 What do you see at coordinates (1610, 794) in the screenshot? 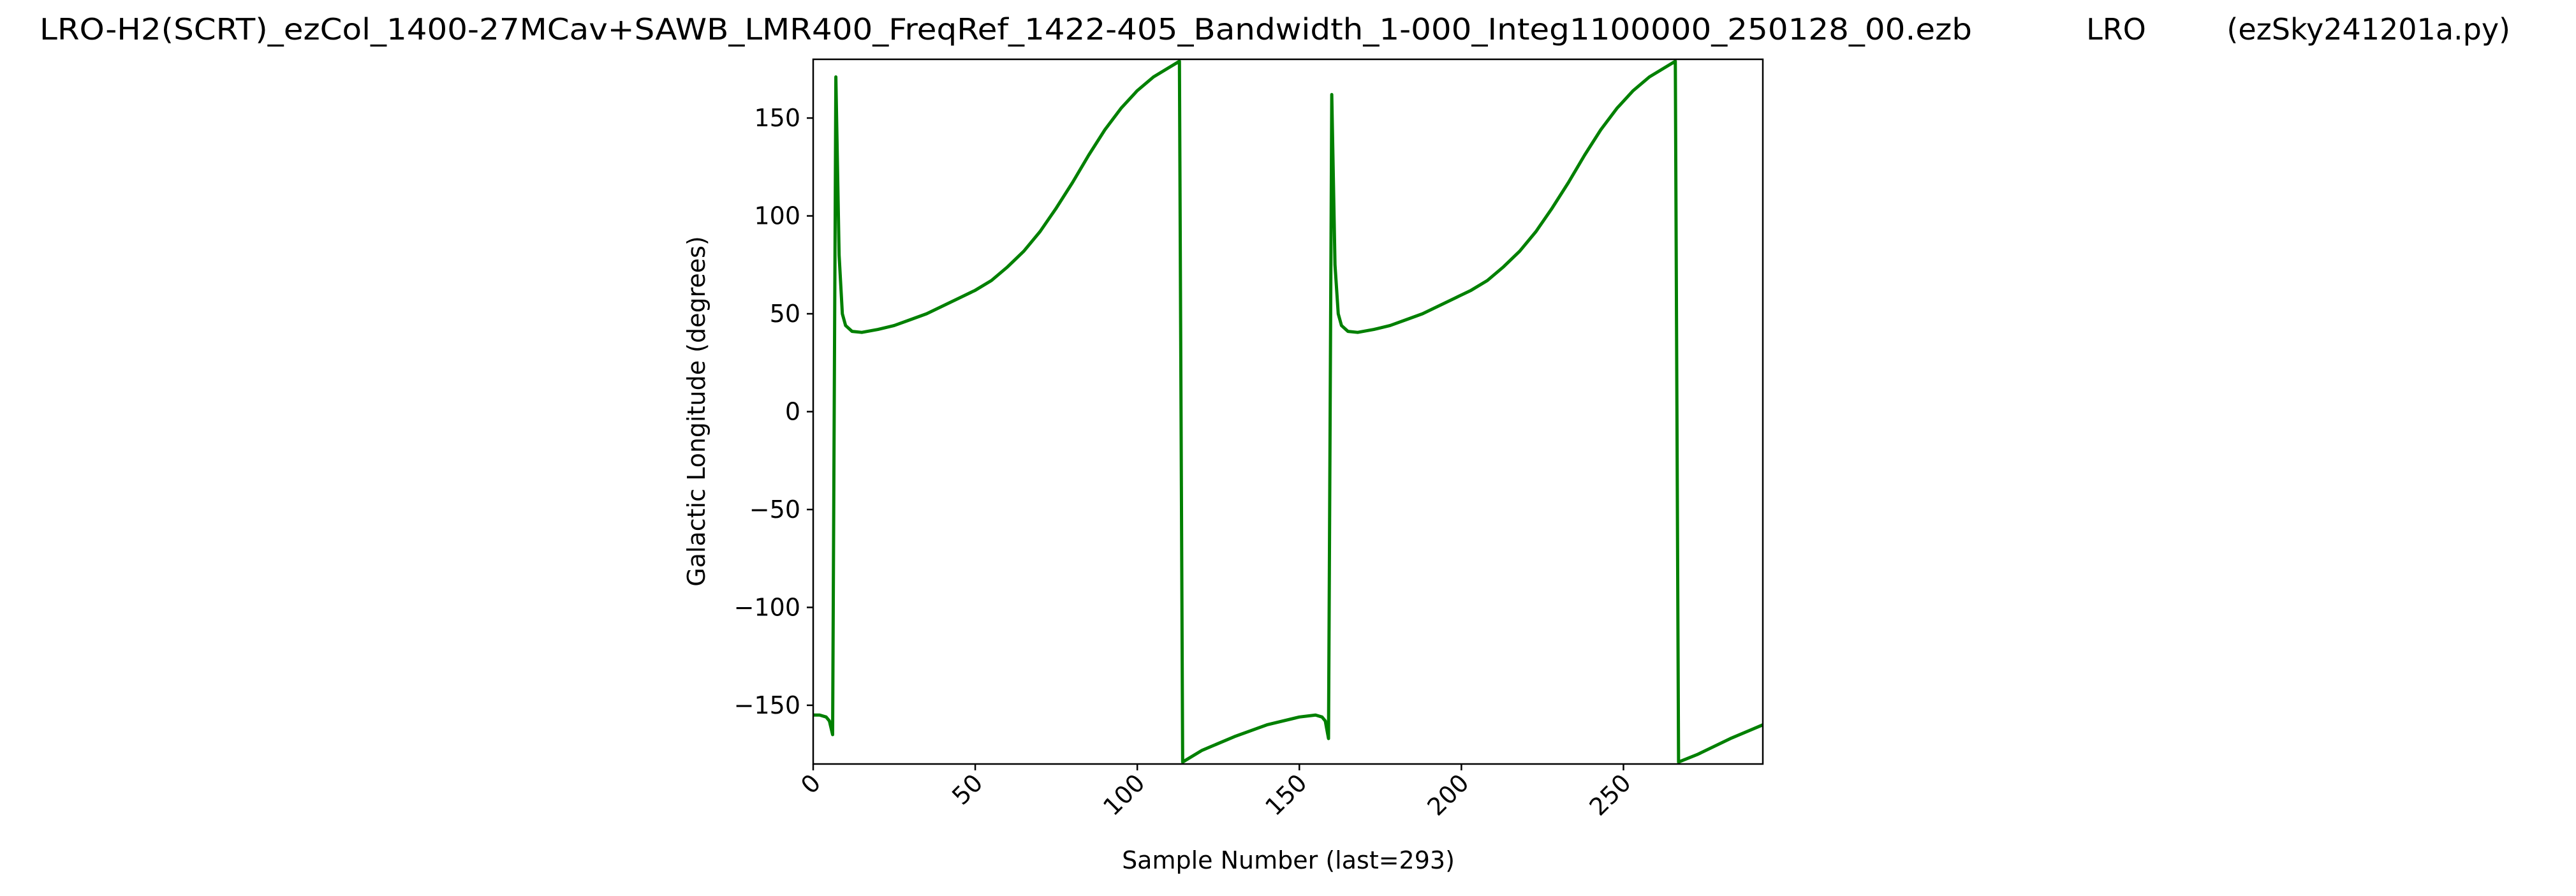
I see `x-tick-label: 250` at bounding box center [1610, 794].